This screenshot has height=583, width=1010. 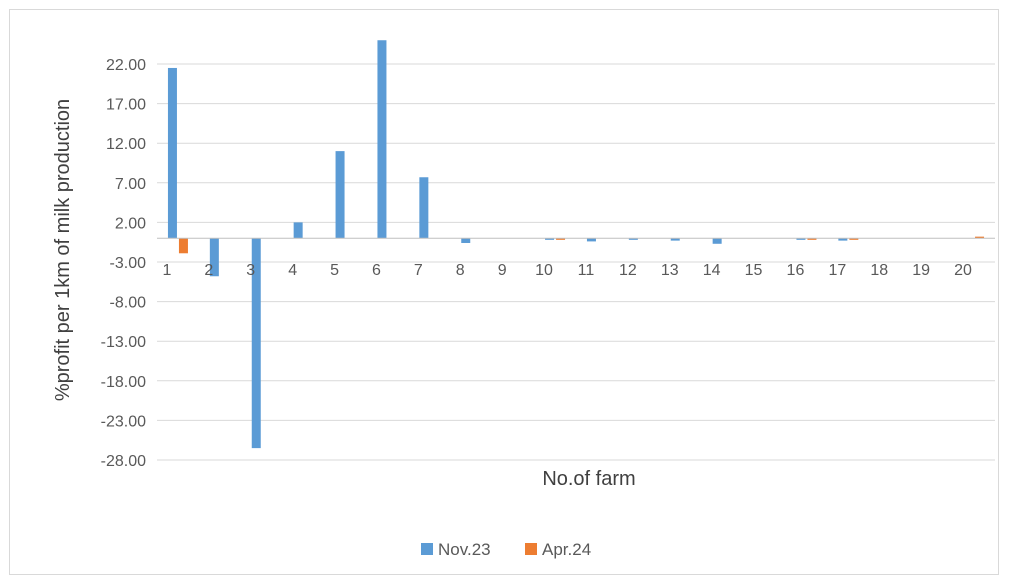 What do you see at coordinates (628, 270) in the screenshot?
I see `x-tick-label: 12` at bounding box center [628, 270].